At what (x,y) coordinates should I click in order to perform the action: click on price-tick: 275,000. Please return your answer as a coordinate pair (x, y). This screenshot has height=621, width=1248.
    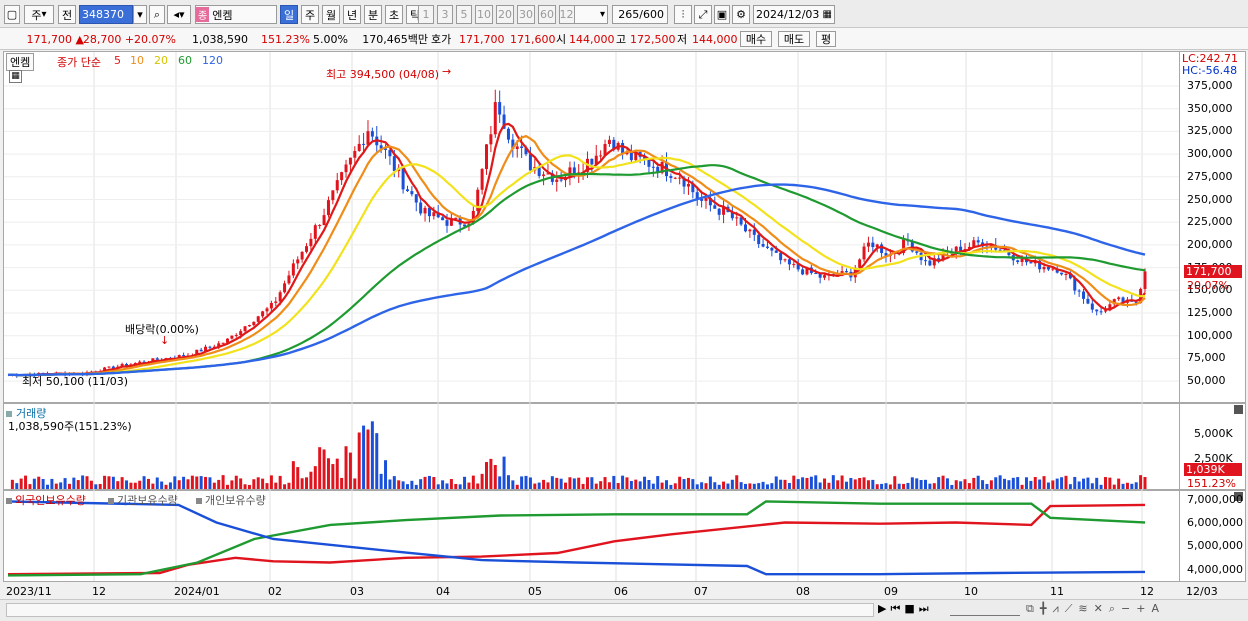
    Looking at the image, I should click on (1210, 176).